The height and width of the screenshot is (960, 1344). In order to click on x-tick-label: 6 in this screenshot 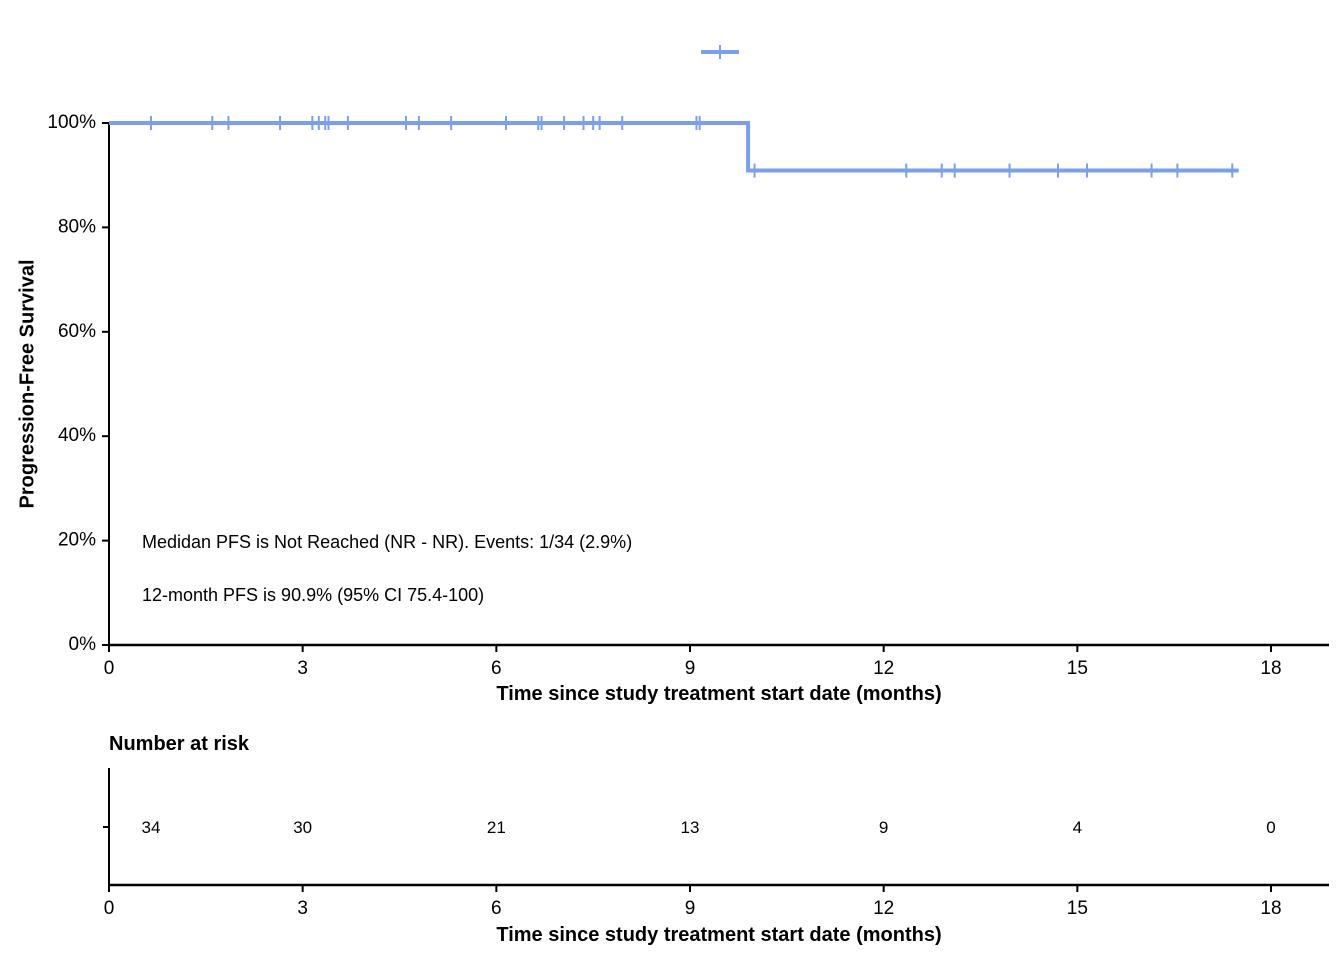, I will do `click(496, 668)`.